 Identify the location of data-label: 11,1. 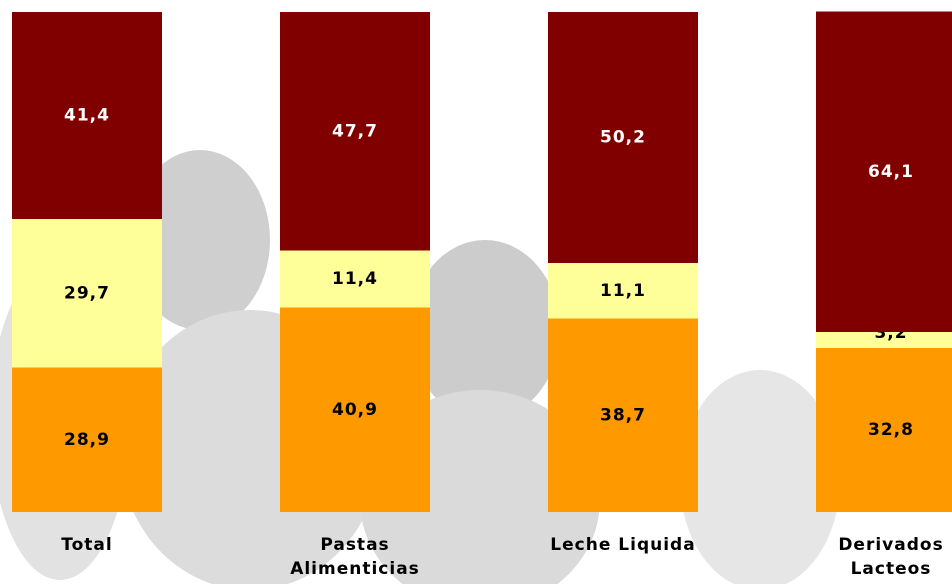
(623, 291).